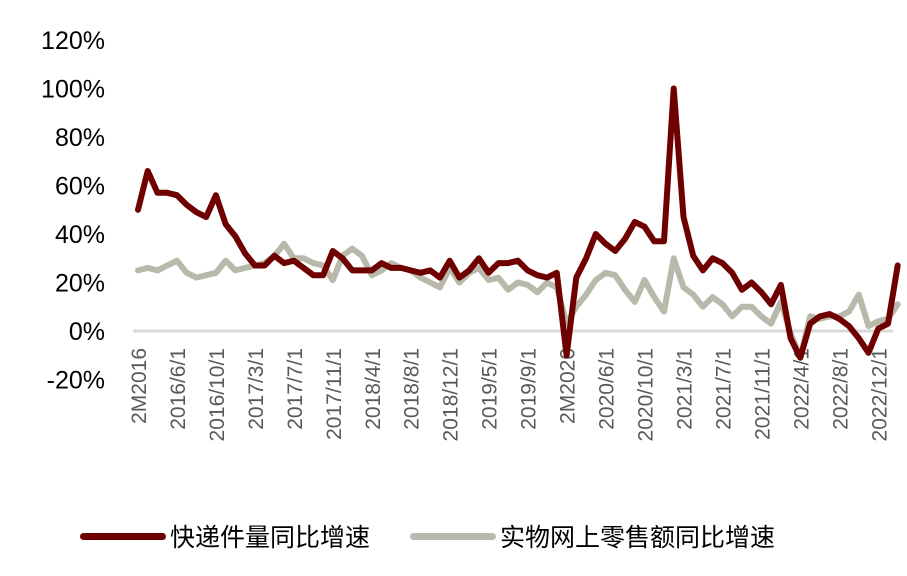  Describe the element at coordinates (412, 389) in the screenshot. I see `x-tick-label: 2018/8/1` at that location.